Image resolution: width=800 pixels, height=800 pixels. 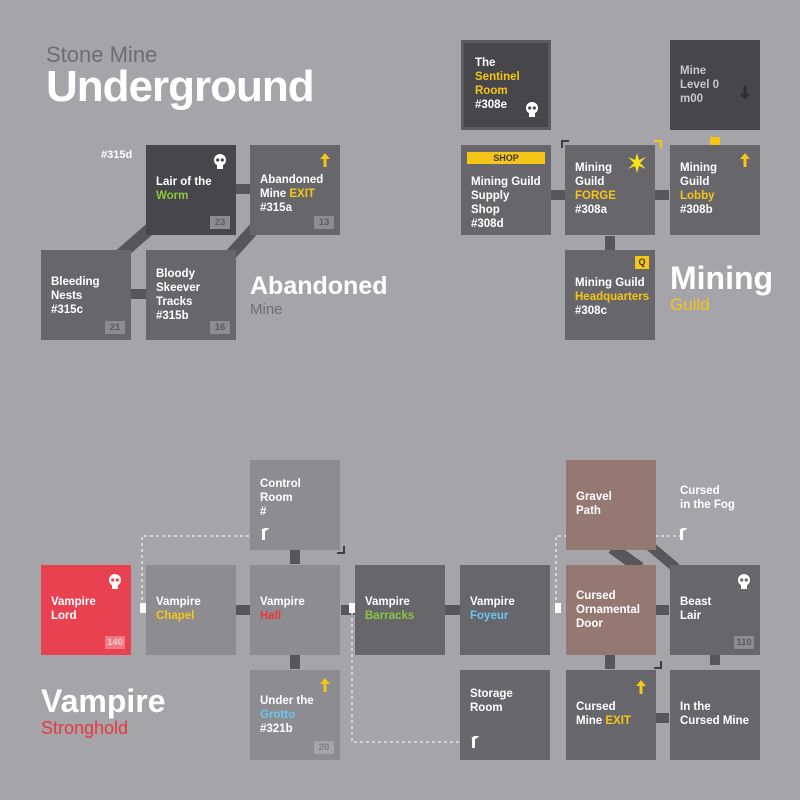 I want to click on room-label: Path, so click(x=588, y=511).